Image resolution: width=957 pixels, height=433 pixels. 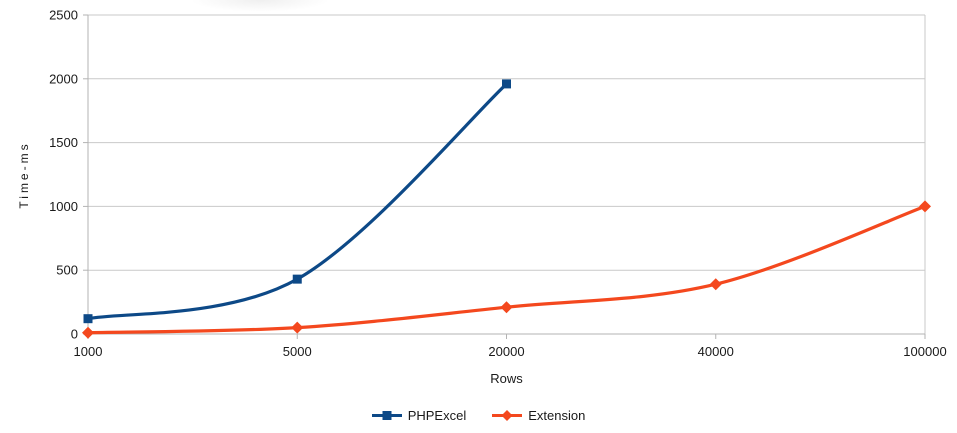 What do you see at coordinates (507, 415) in the screenshot?
I see `legend-diamond-marker-icon` at bounding box center [507, 415].